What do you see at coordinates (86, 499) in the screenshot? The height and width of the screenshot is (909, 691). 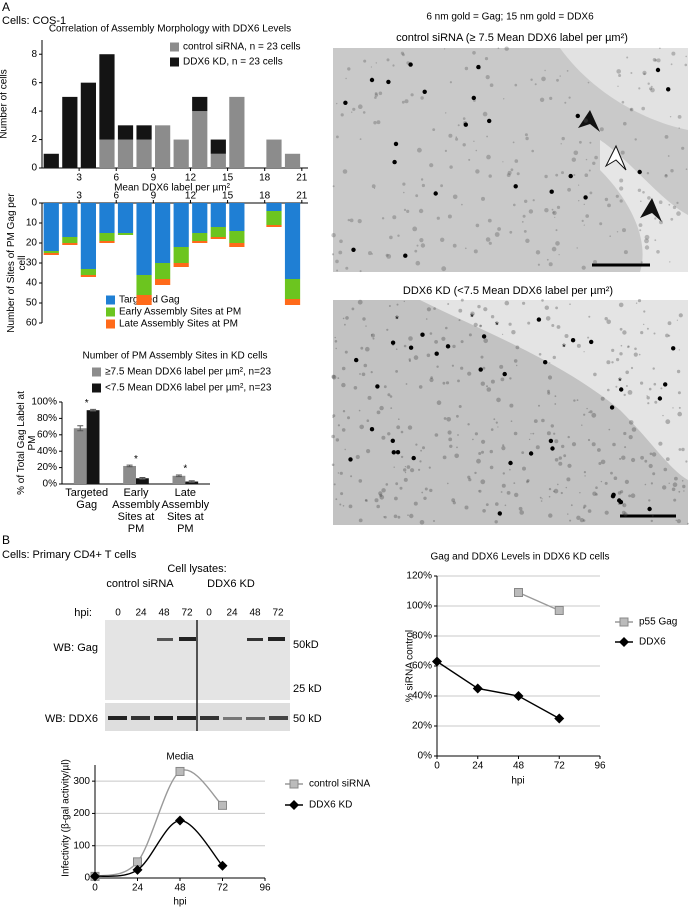 I see `x-tick-label-box: Targeted Gag` at bounding box center [86, 499].